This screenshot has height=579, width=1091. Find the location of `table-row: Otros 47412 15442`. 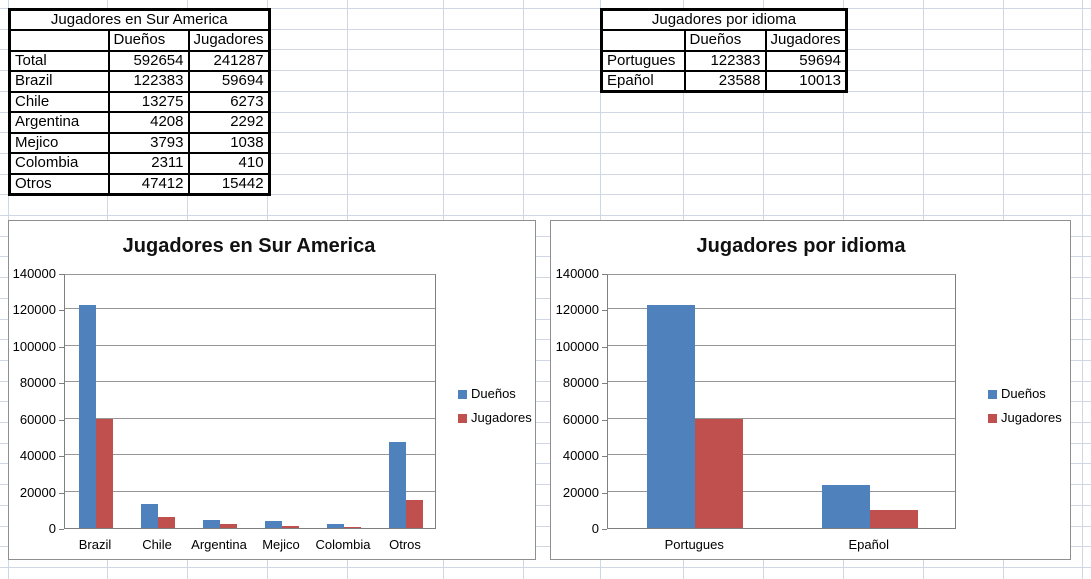

table-row: Otros 47412 15442 is located at coordinates (139, 183).